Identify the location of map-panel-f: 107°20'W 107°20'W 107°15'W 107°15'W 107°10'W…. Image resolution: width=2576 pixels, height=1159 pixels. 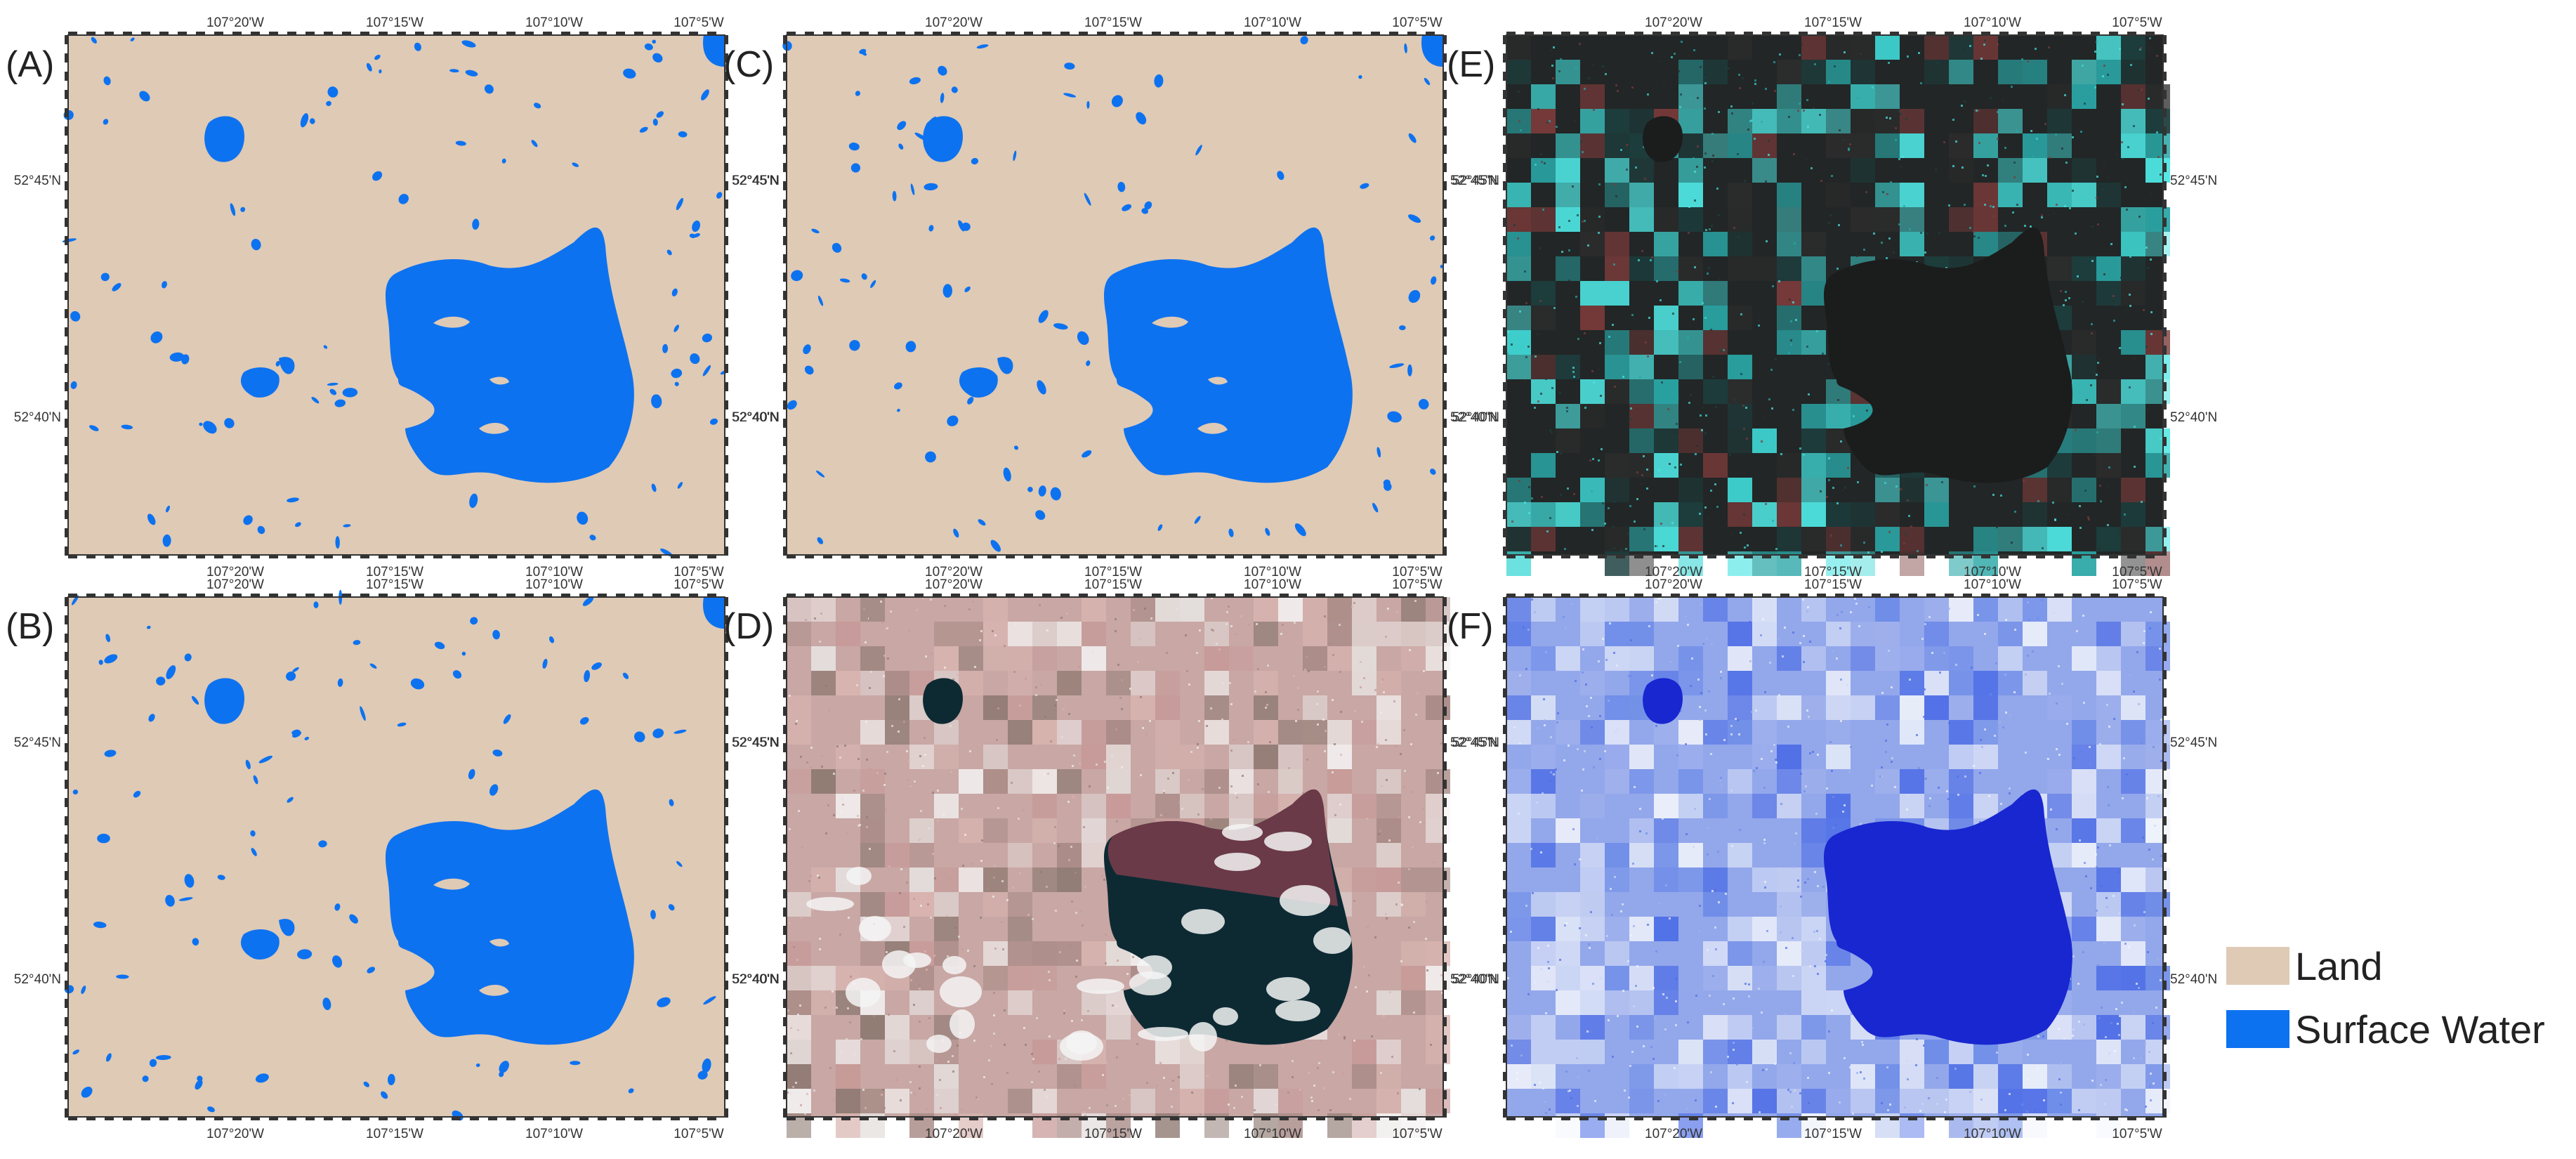
(1835, 859).